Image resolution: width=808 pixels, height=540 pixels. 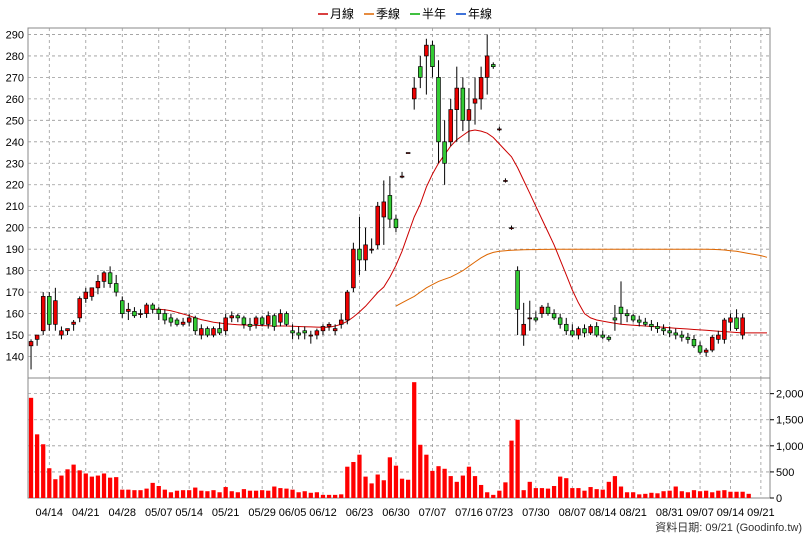 What do you see at coordinates (15, 315) in the screenshot?
I see `price-tick-label: 160` at bounding box center [15, 315].